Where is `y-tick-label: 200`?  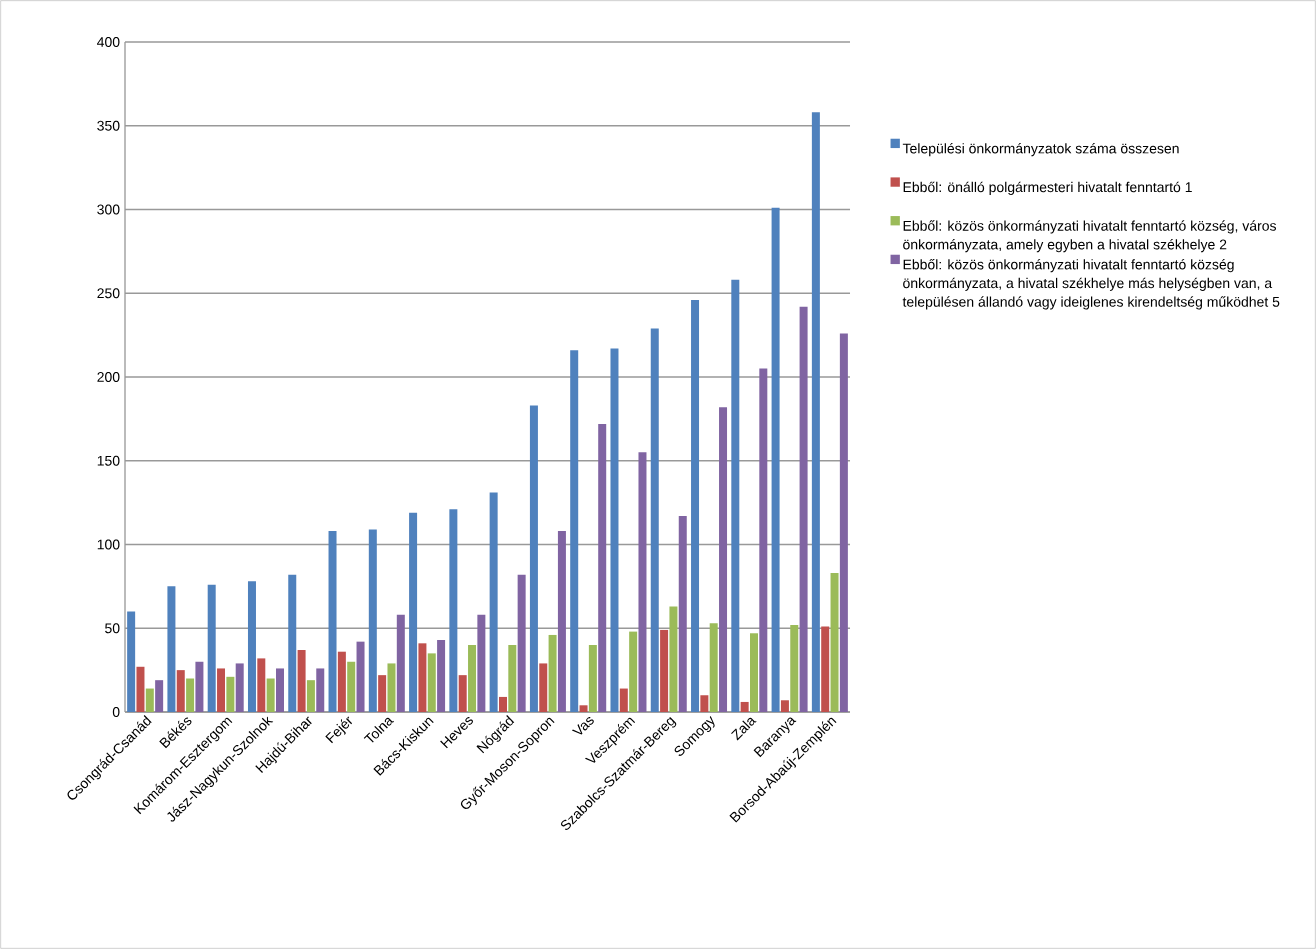
y-tick-label: 200 is located at coordinates (108, 377).